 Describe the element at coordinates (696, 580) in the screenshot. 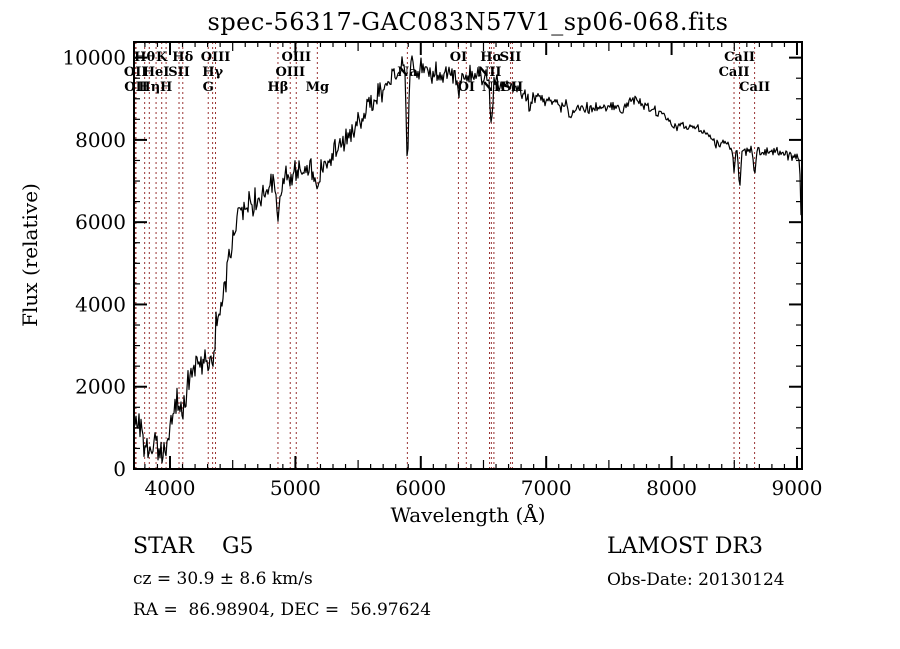

I see `obs-date-label: Obs-Date: 20130124` at that location.